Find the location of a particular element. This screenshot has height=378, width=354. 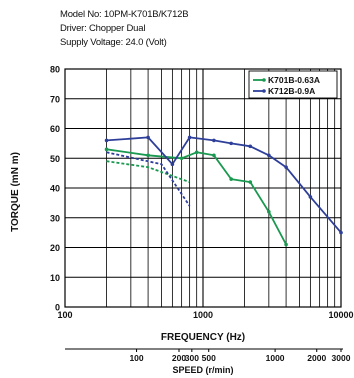

speed-tick-label: 2000 is located at coordinates (316, 358).